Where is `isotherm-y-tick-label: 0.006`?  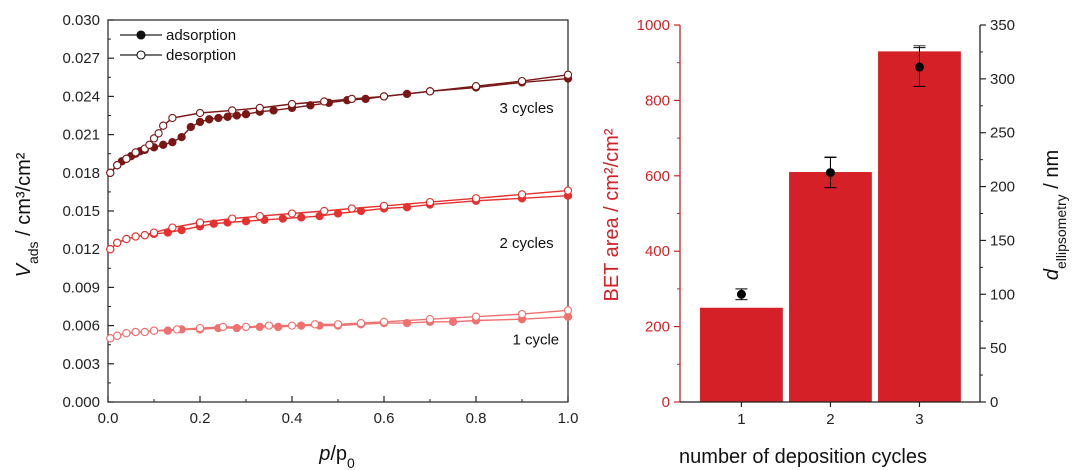 isotherm-y-tick-label: 0.006 is located at coordinates (81, 326).